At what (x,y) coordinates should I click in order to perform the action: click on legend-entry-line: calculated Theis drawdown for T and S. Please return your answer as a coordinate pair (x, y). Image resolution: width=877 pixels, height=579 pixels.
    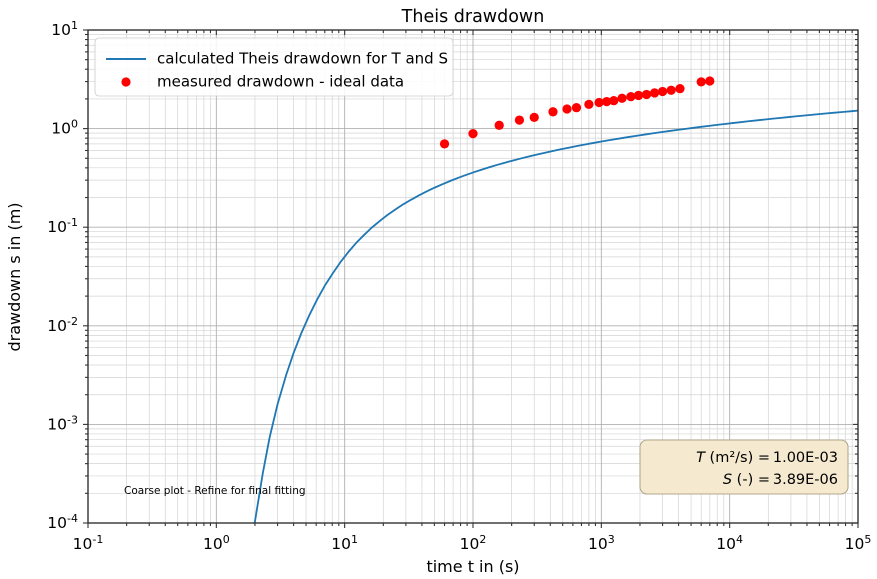
    Looking at the image, I should click on (277, 59).